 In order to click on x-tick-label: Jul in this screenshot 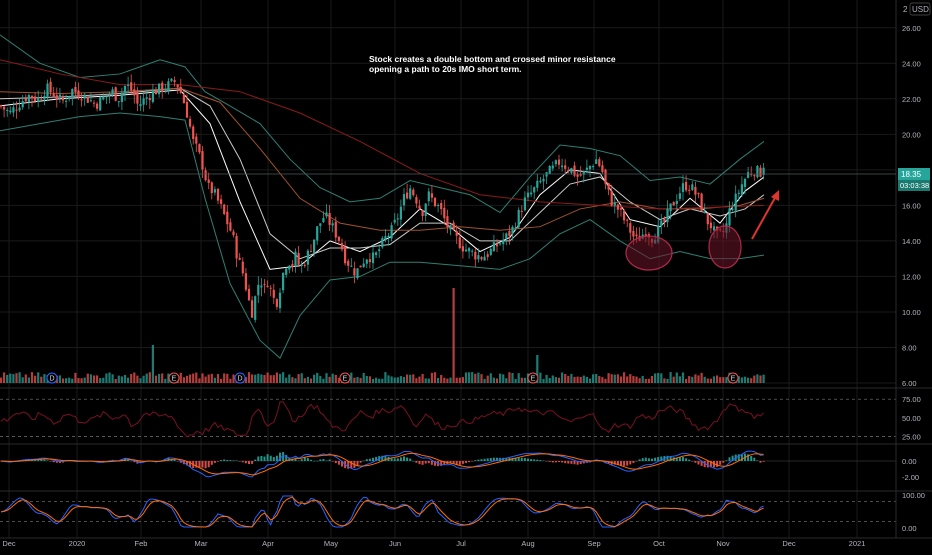, I will do `click(461, 543)`.